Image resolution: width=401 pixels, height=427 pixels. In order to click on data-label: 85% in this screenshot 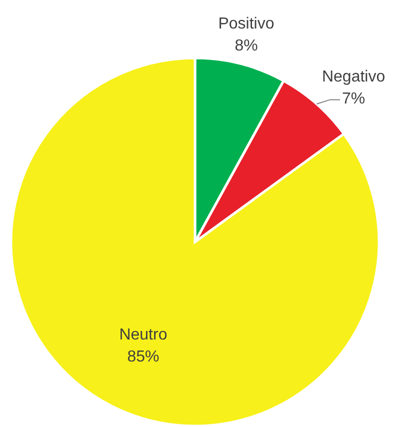, I will do `click(143, 357)`.